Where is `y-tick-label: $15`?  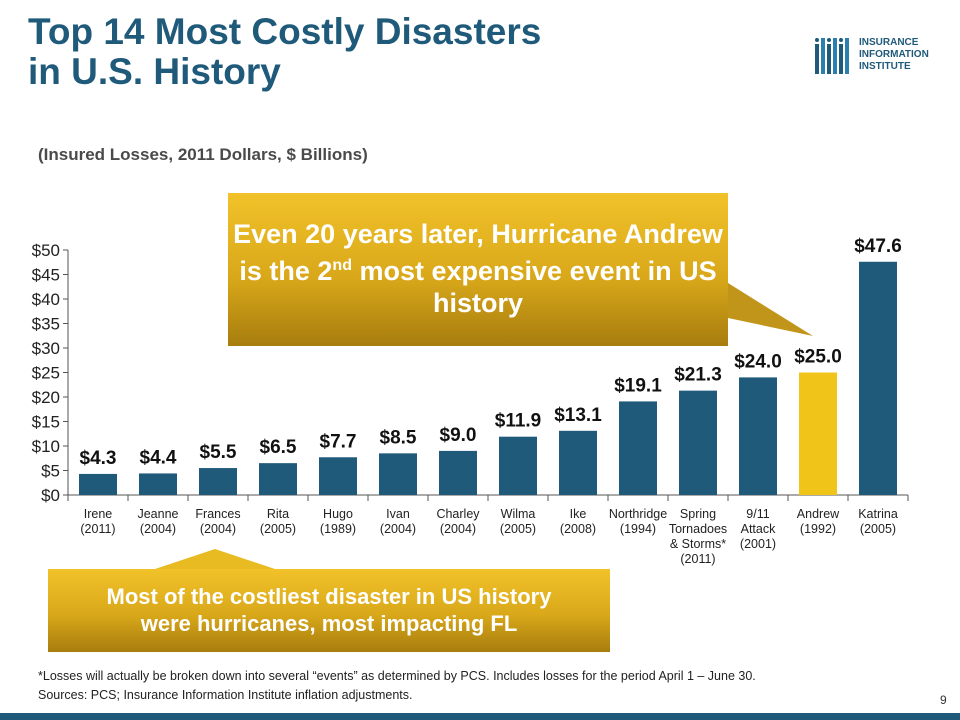
y-tick-label: $15 is located at coordinates (46, 422).